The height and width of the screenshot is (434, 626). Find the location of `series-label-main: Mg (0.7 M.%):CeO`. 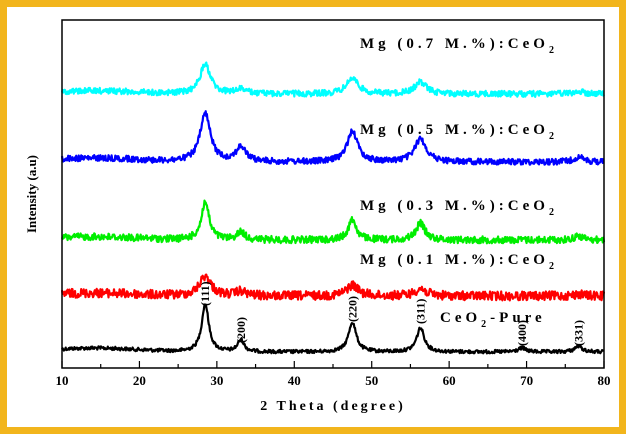

series-label-main: Mg (0.7 M.%):CeO is located at coordinates (454, 44).